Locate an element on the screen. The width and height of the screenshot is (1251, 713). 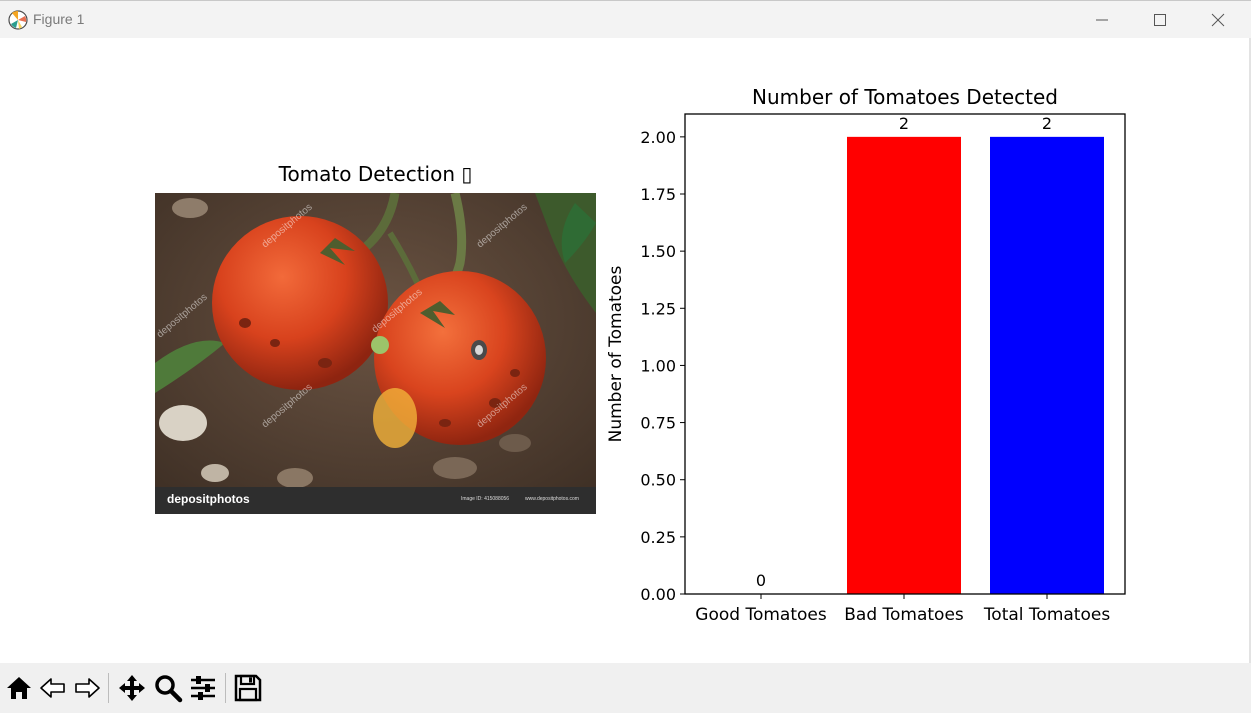
forward-arrow-icon is located at coordinates (87, 688).